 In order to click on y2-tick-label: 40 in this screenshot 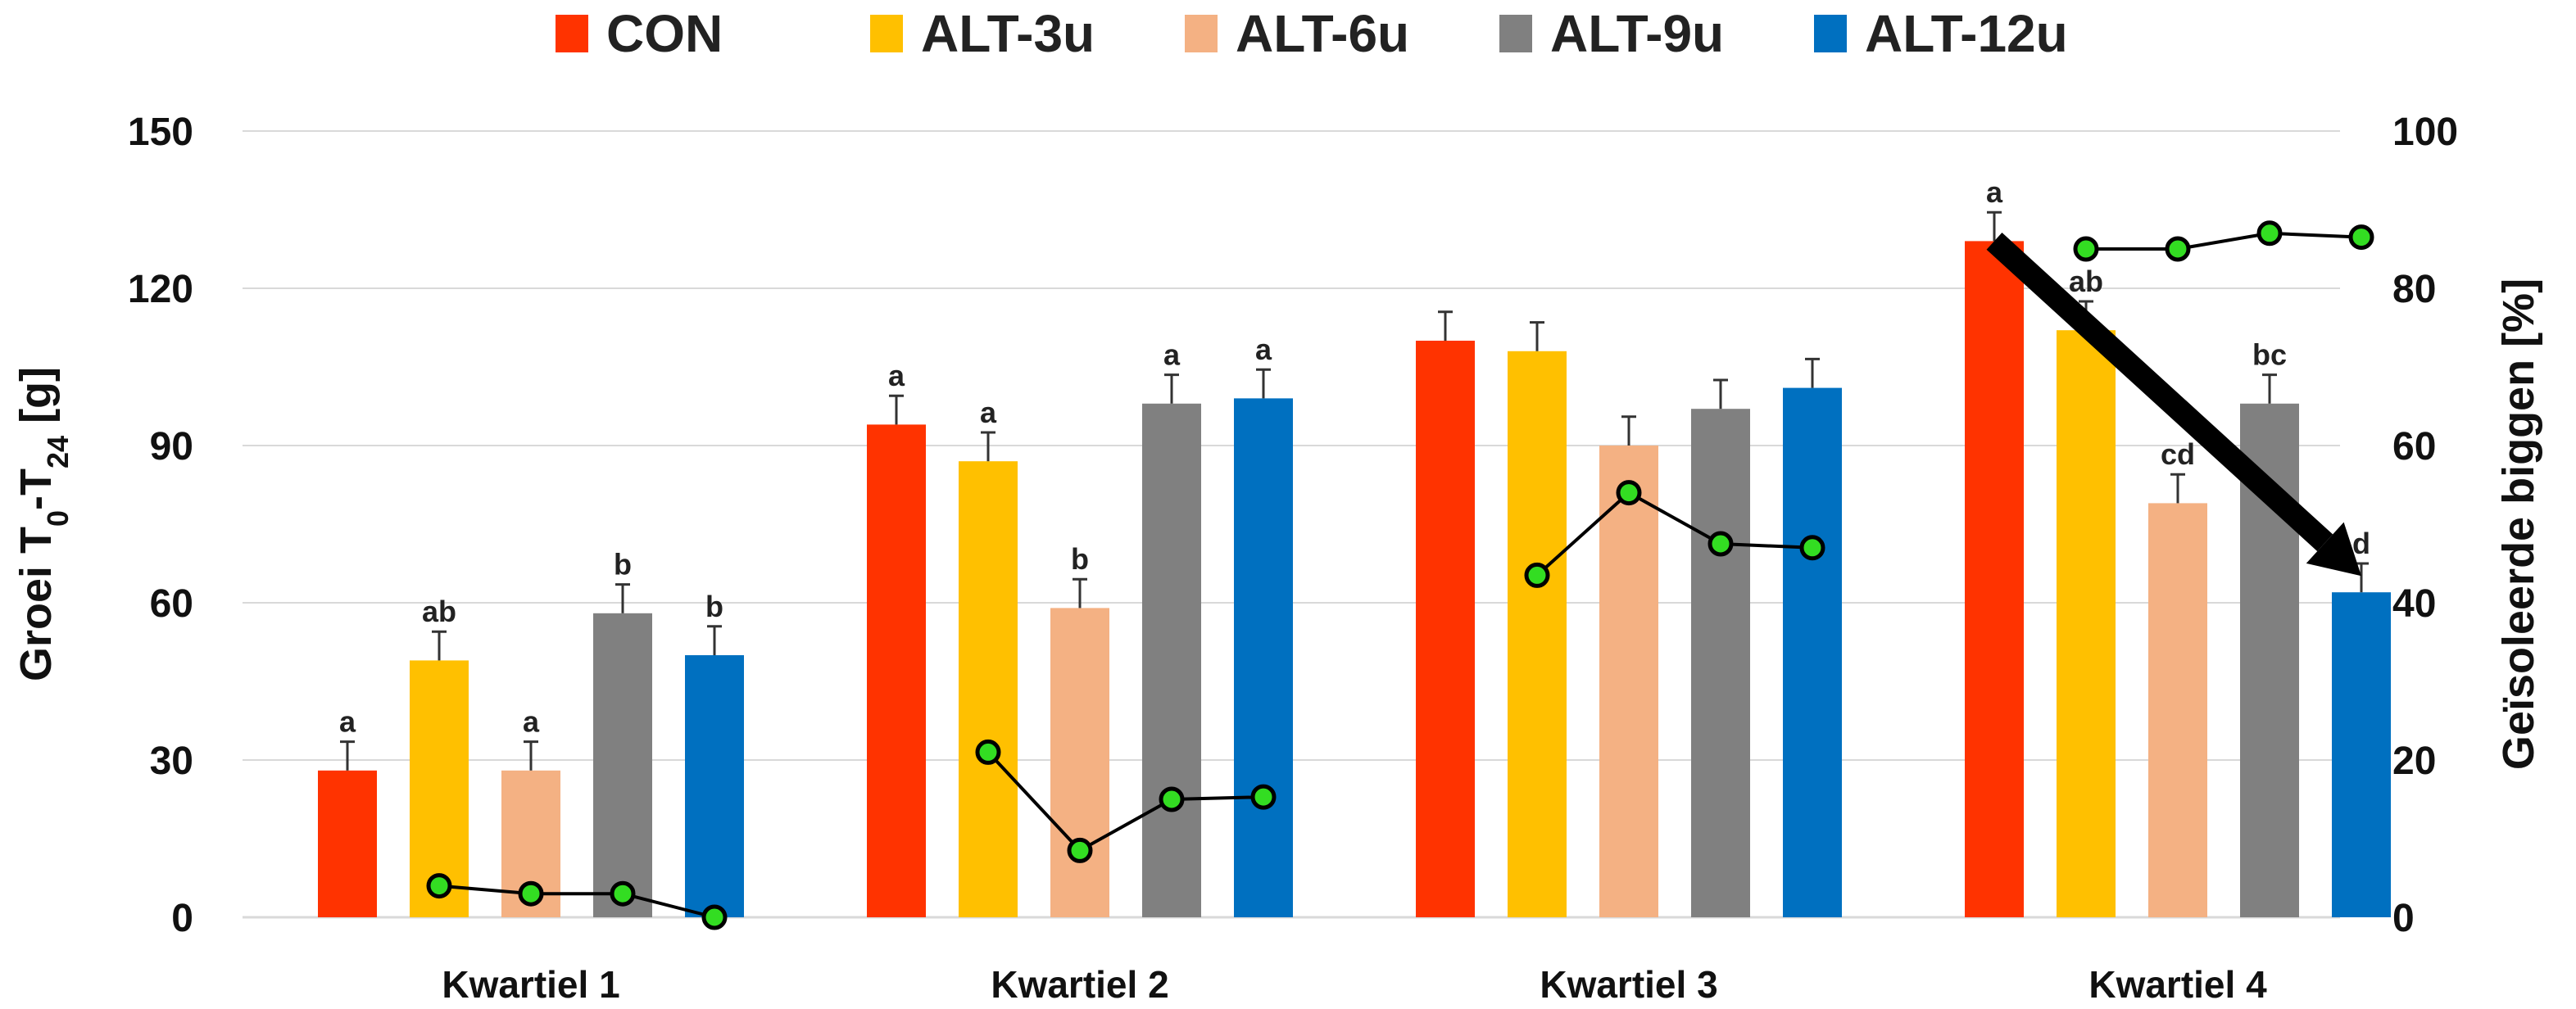, I will do `click(2414, 604)`.